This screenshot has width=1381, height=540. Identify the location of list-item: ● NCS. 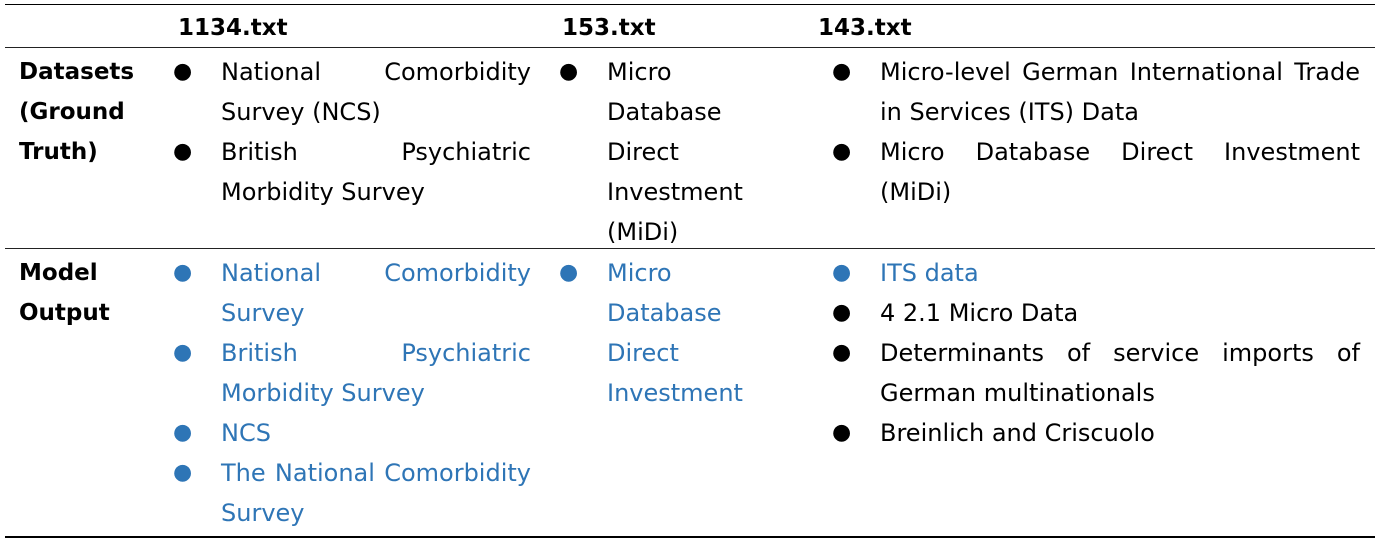
(348, 433).